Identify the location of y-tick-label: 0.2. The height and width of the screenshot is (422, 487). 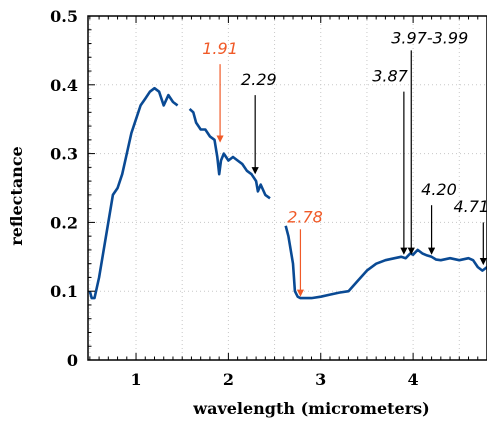
(64, 222).